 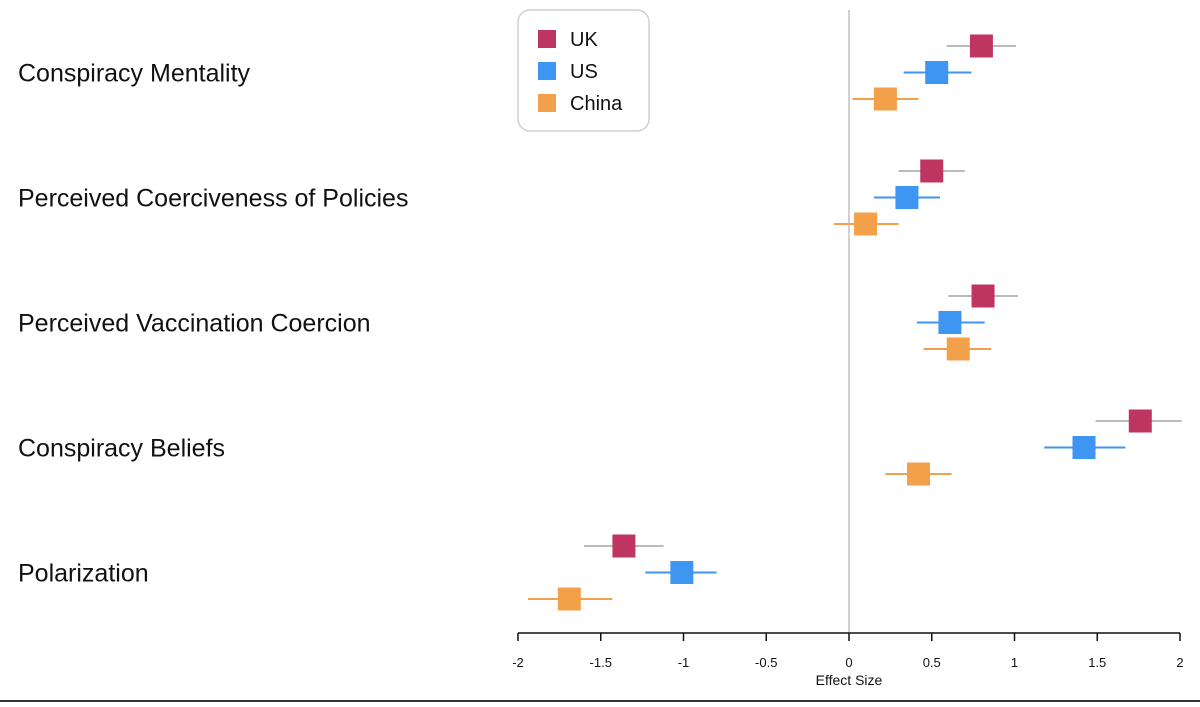 I want to click on category-label: Polarization, so click(x=83, y=574).